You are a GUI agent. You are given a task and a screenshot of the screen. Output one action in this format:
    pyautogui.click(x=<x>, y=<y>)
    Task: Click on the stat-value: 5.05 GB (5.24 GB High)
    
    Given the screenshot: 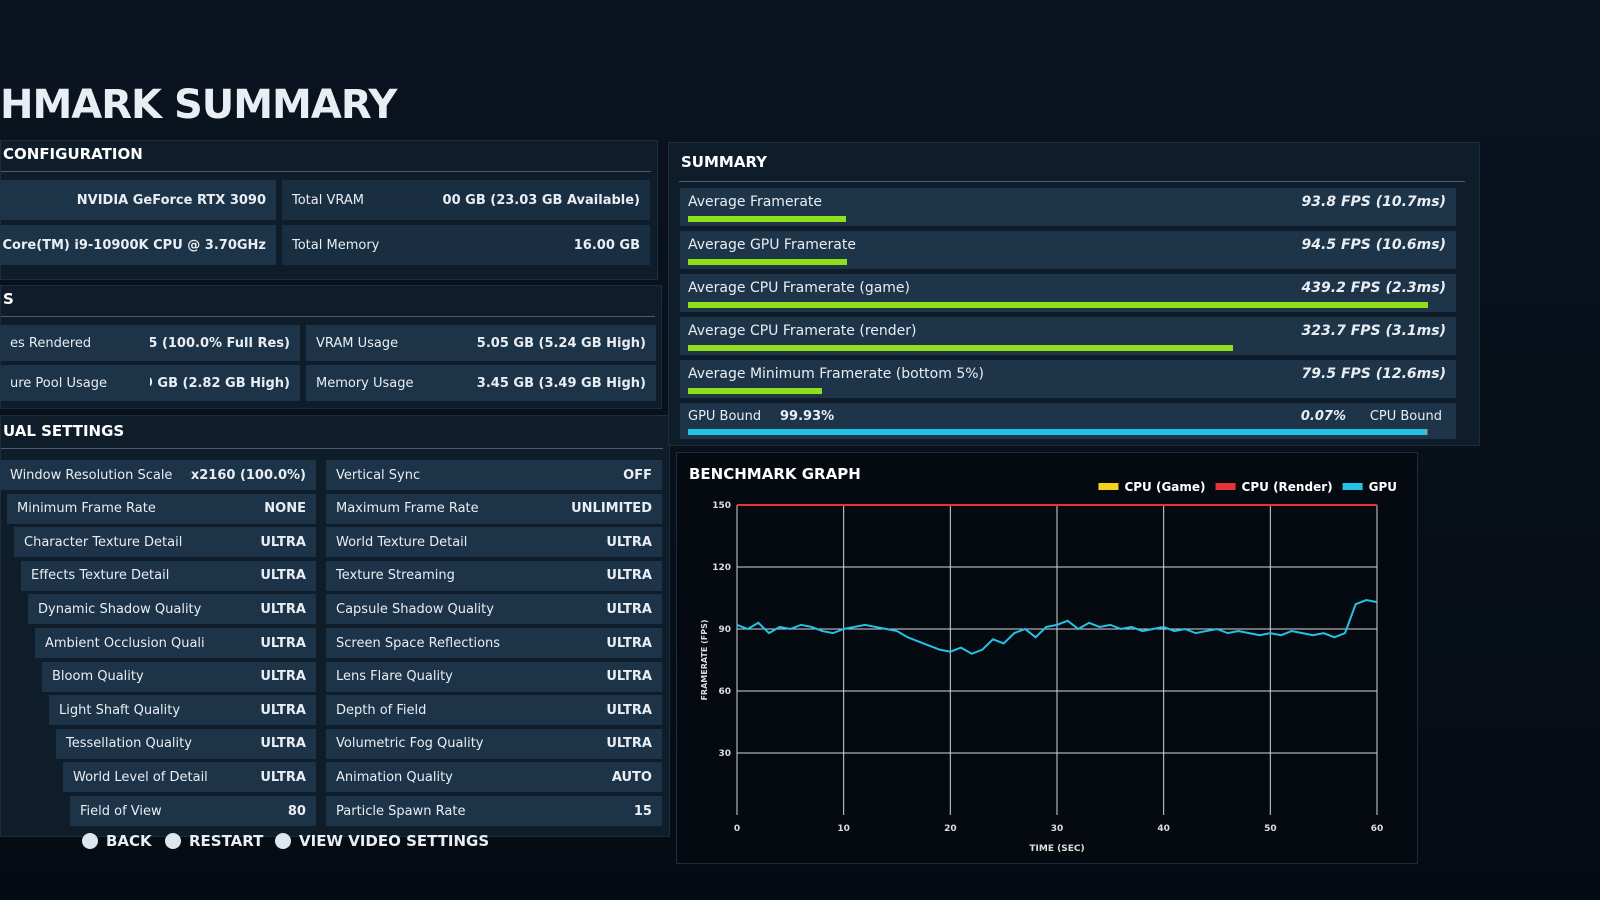 What is the action you would take?
    pyautogui.click(x=556, y=343)
    